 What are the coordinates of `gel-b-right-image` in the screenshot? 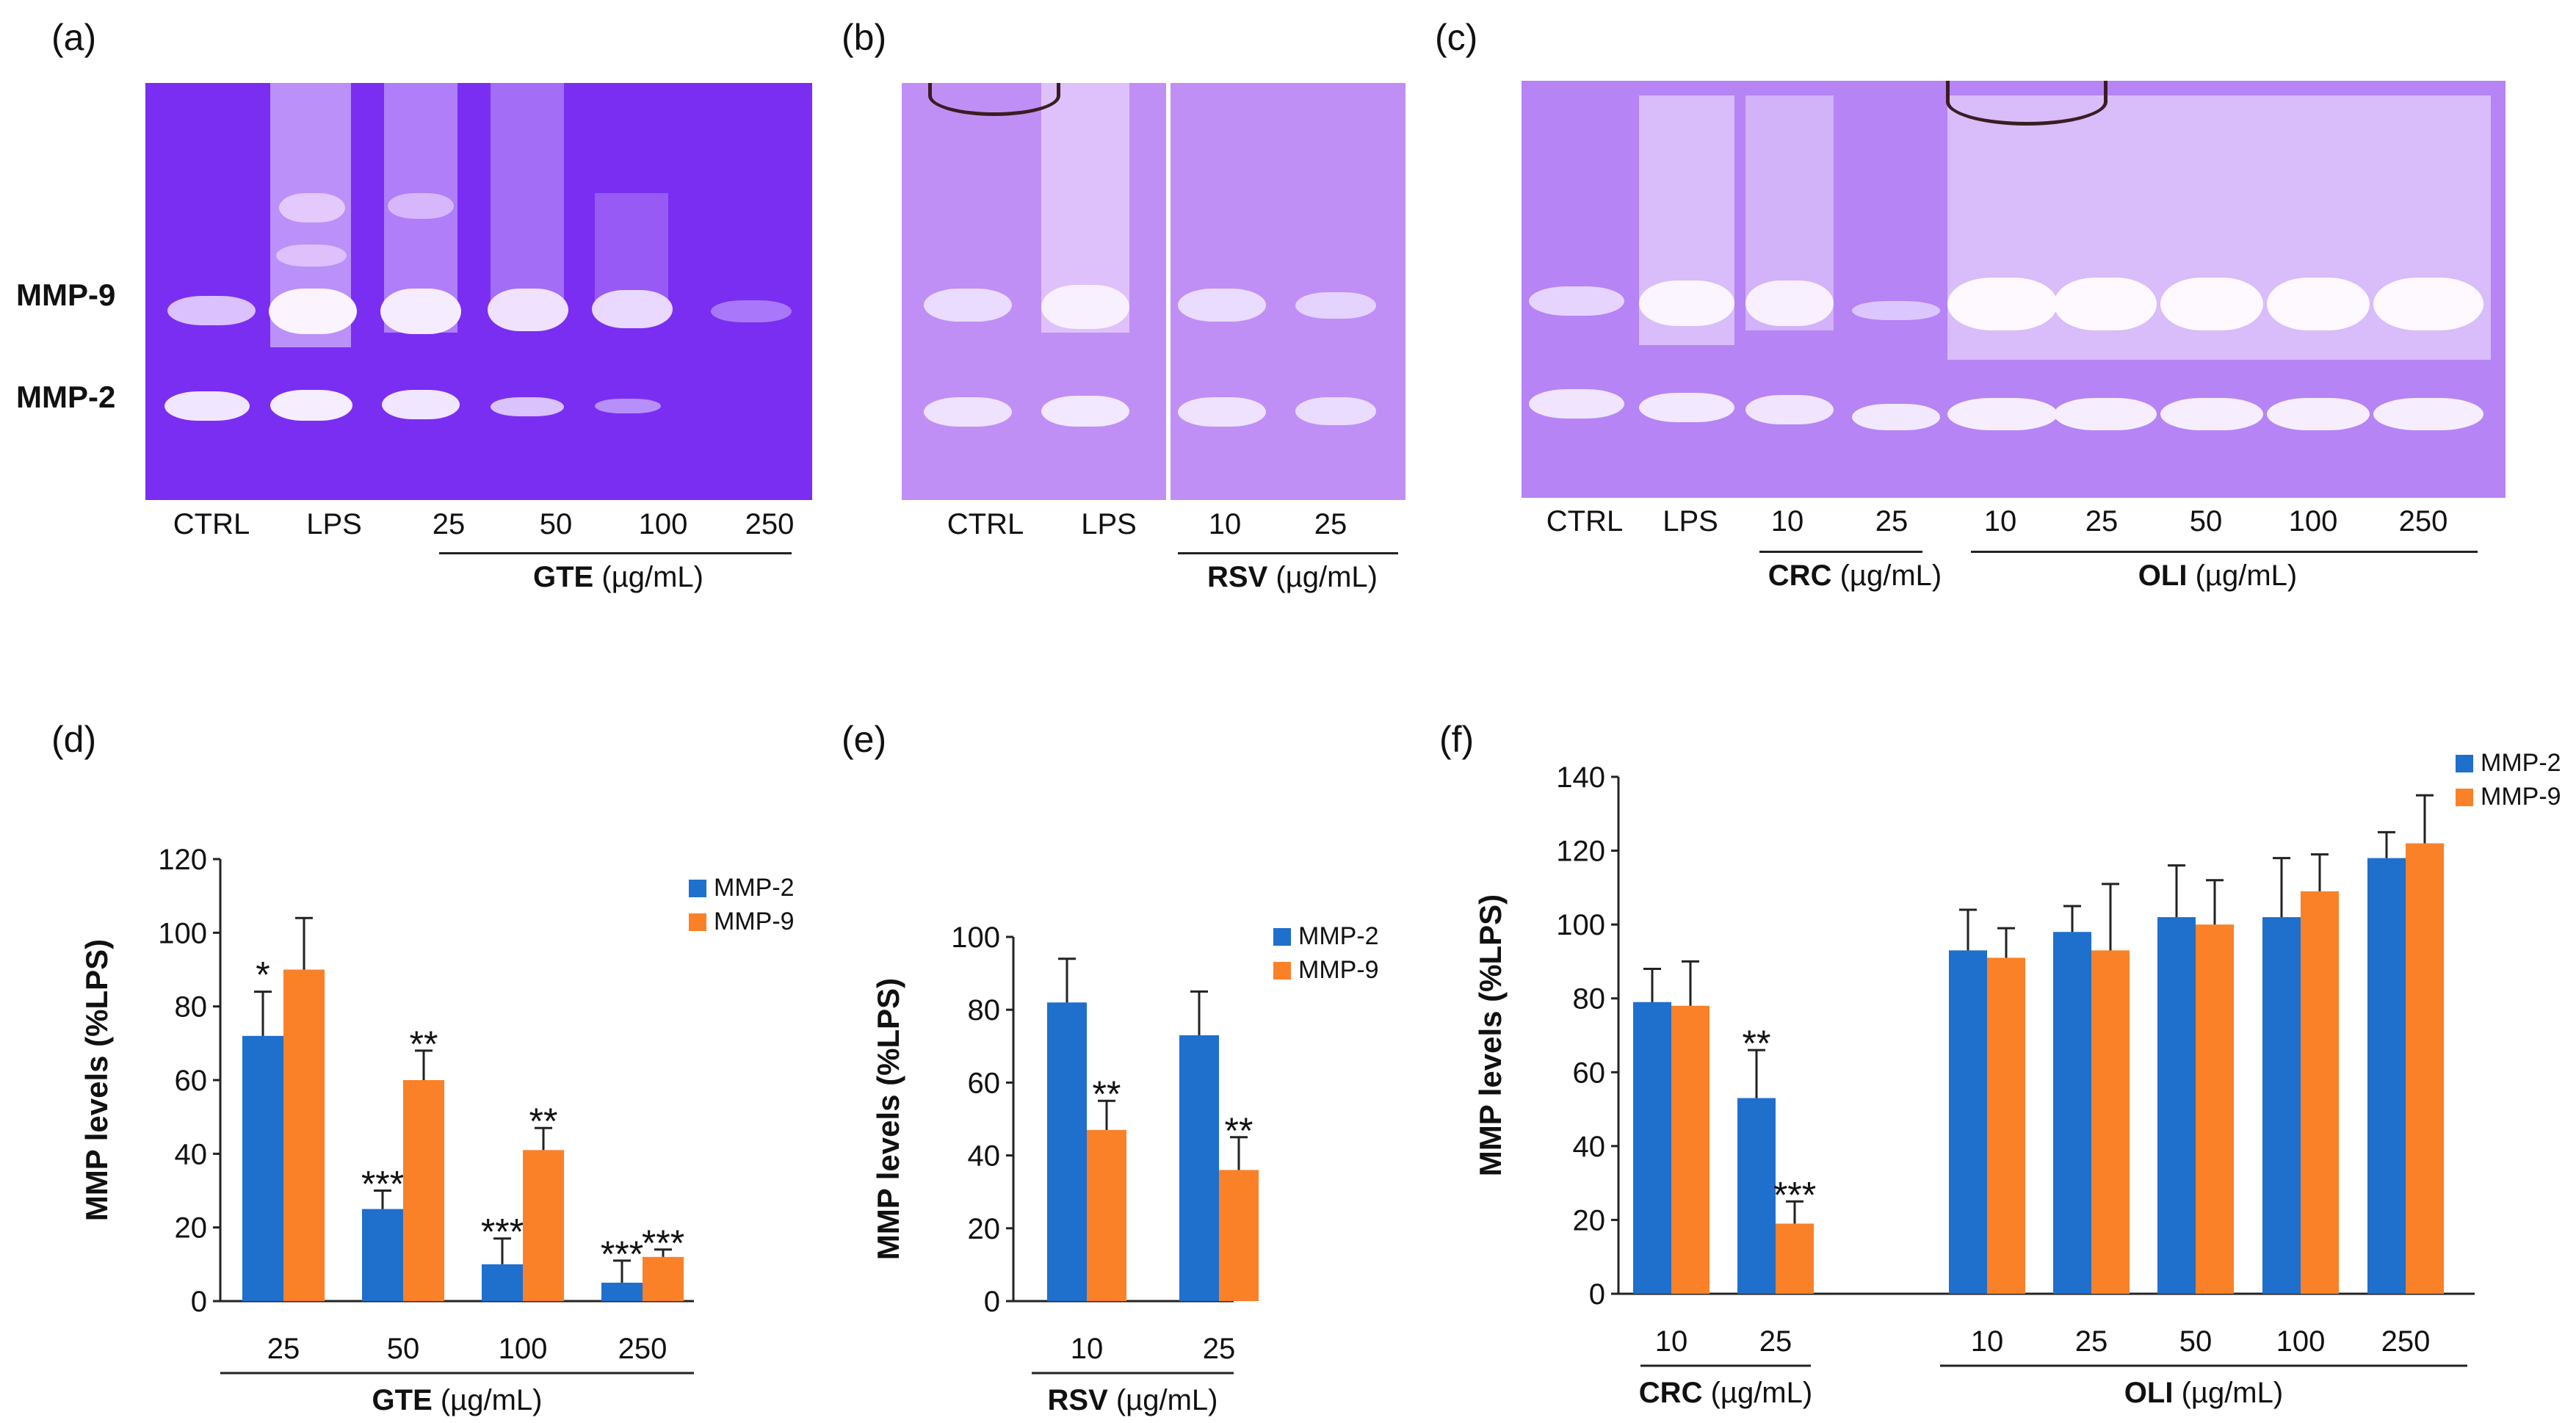 It's located at (1288, 291).